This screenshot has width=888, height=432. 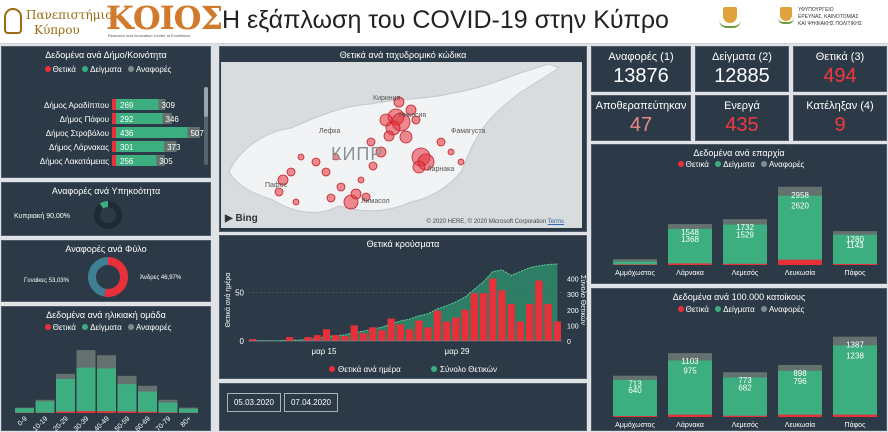 What do you see at coordinates (106, 69) in the screenshot?
I see `municipality-legend: Θετικά Δείγματα Αναφορές` at bounding box center [106, 69].